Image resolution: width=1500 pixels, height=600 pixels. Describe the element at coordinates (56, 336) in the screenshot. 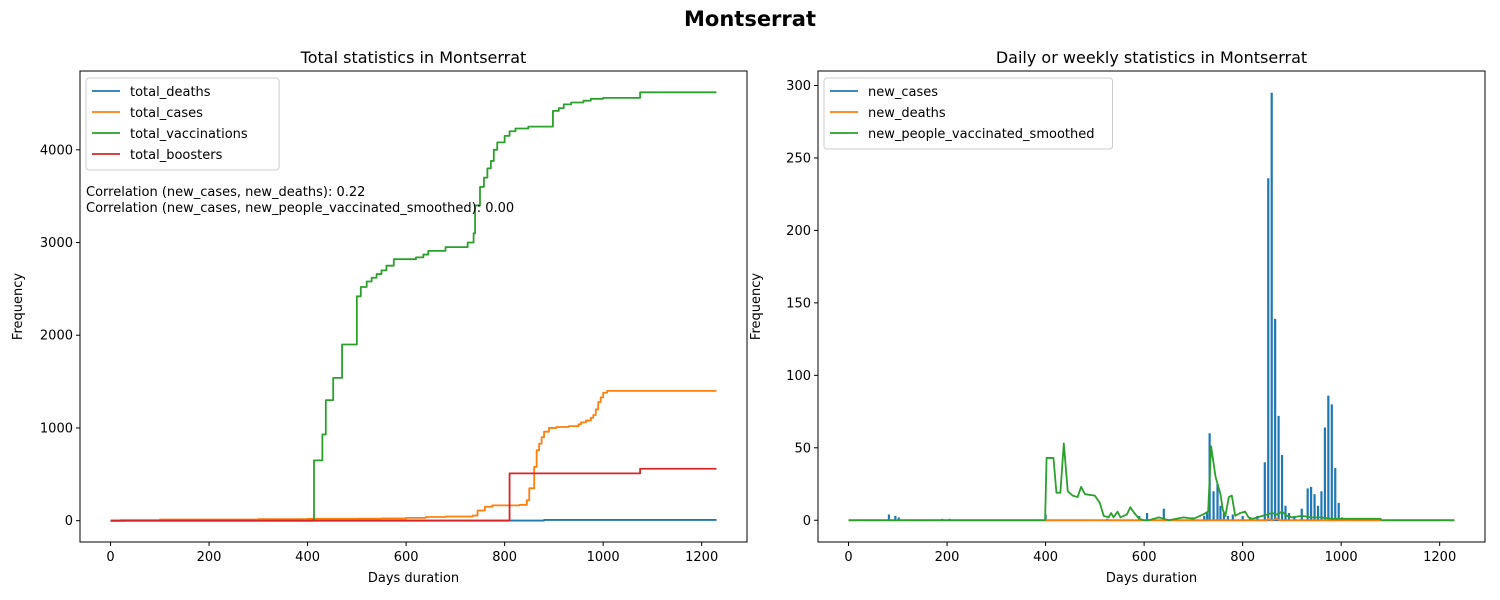

I see `y-tick-label: 2000` at that location.